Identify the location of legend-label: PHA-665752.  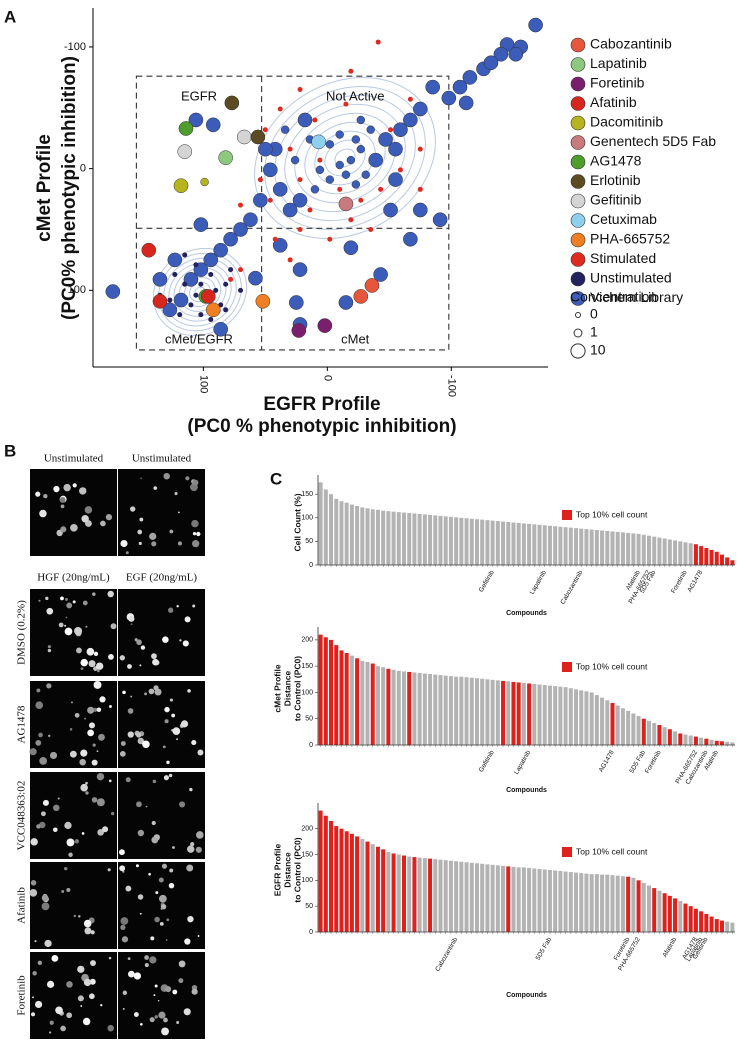
(630, 239).